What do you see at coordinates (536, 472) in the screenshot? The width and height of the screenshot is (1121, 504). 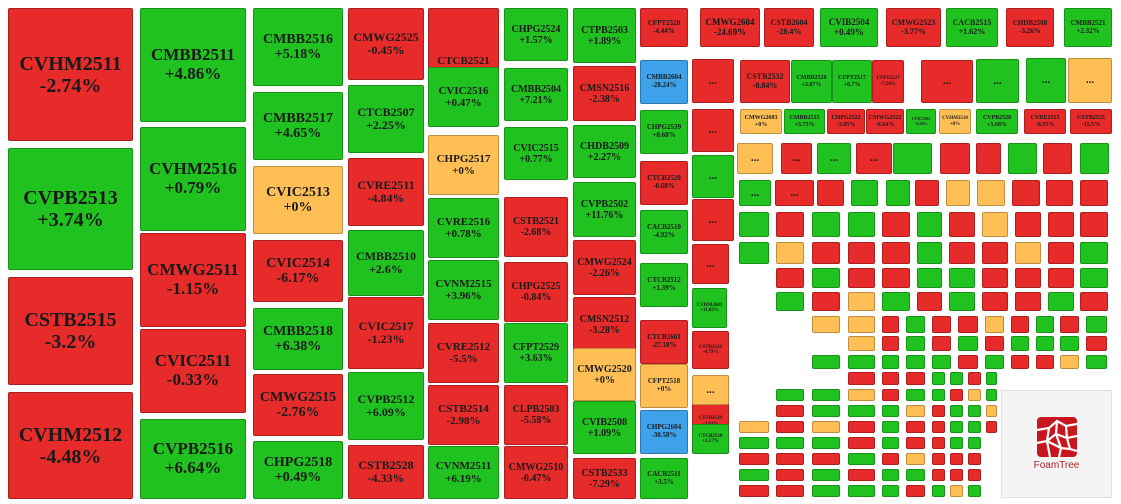 I see `treemap-cell: CMWG2510 -0.47%` at bounding box center [536, 472].